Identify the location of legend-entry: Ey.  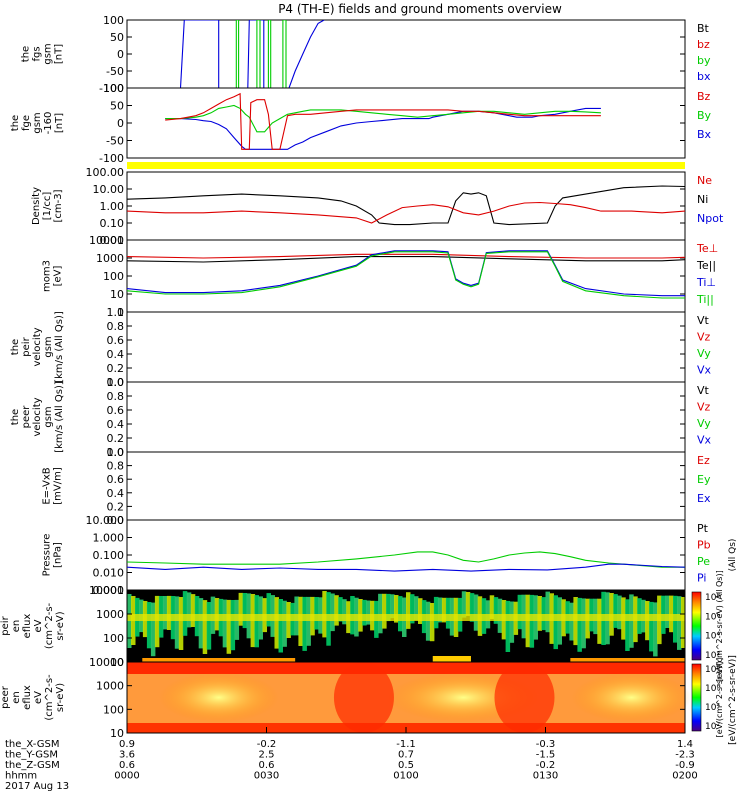
(704, 479).